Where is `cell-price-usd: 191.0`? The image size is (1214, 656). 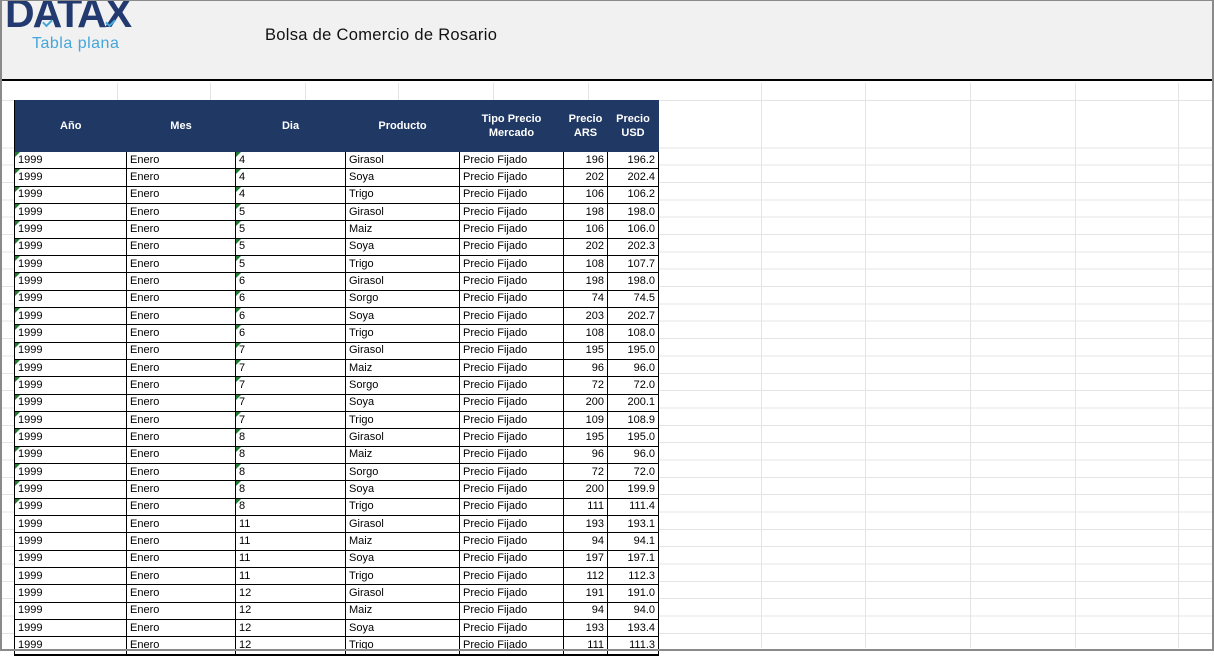
cell-price-usd: 191.0 is located at coordinates (633, 593).